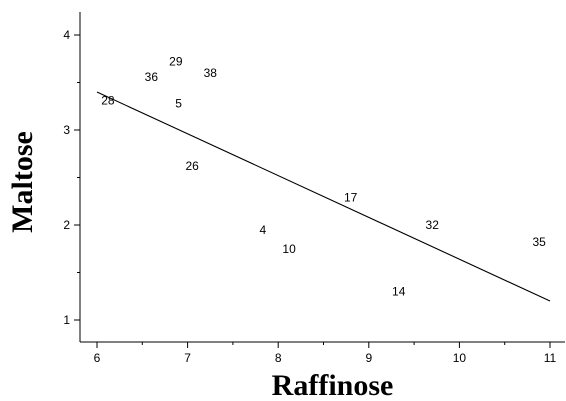  I want to click on point-label-4: 4, so click(262, 230).